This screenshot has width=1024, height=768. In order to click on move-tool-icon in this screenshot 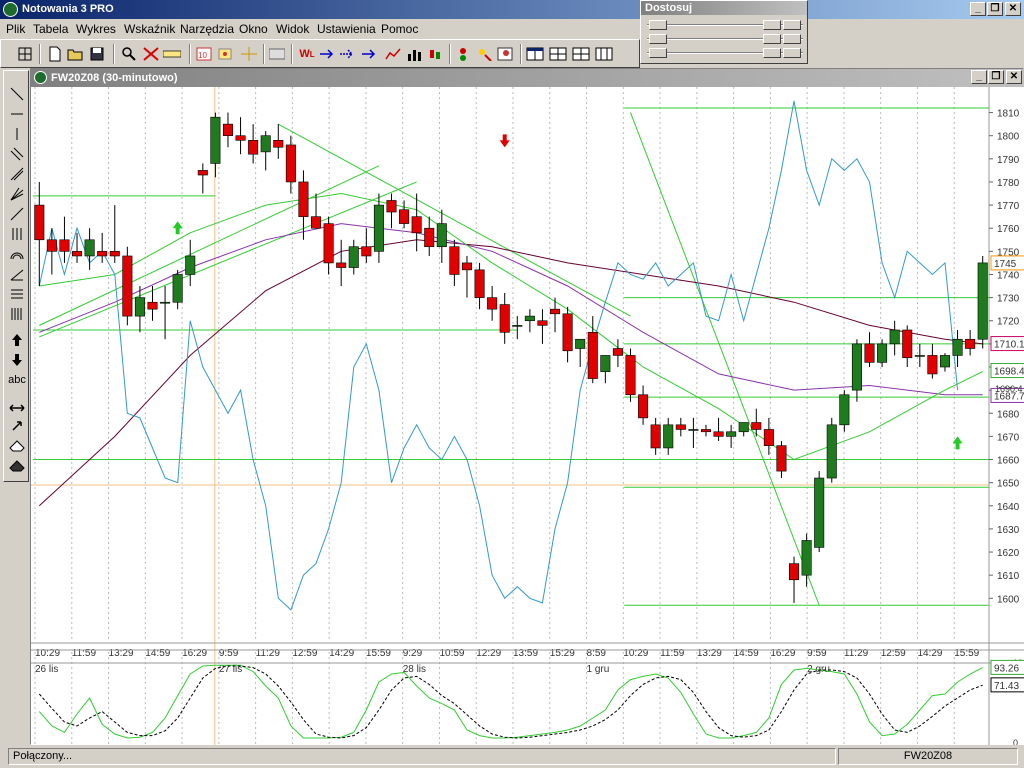, I will do `click(17, 426)`.